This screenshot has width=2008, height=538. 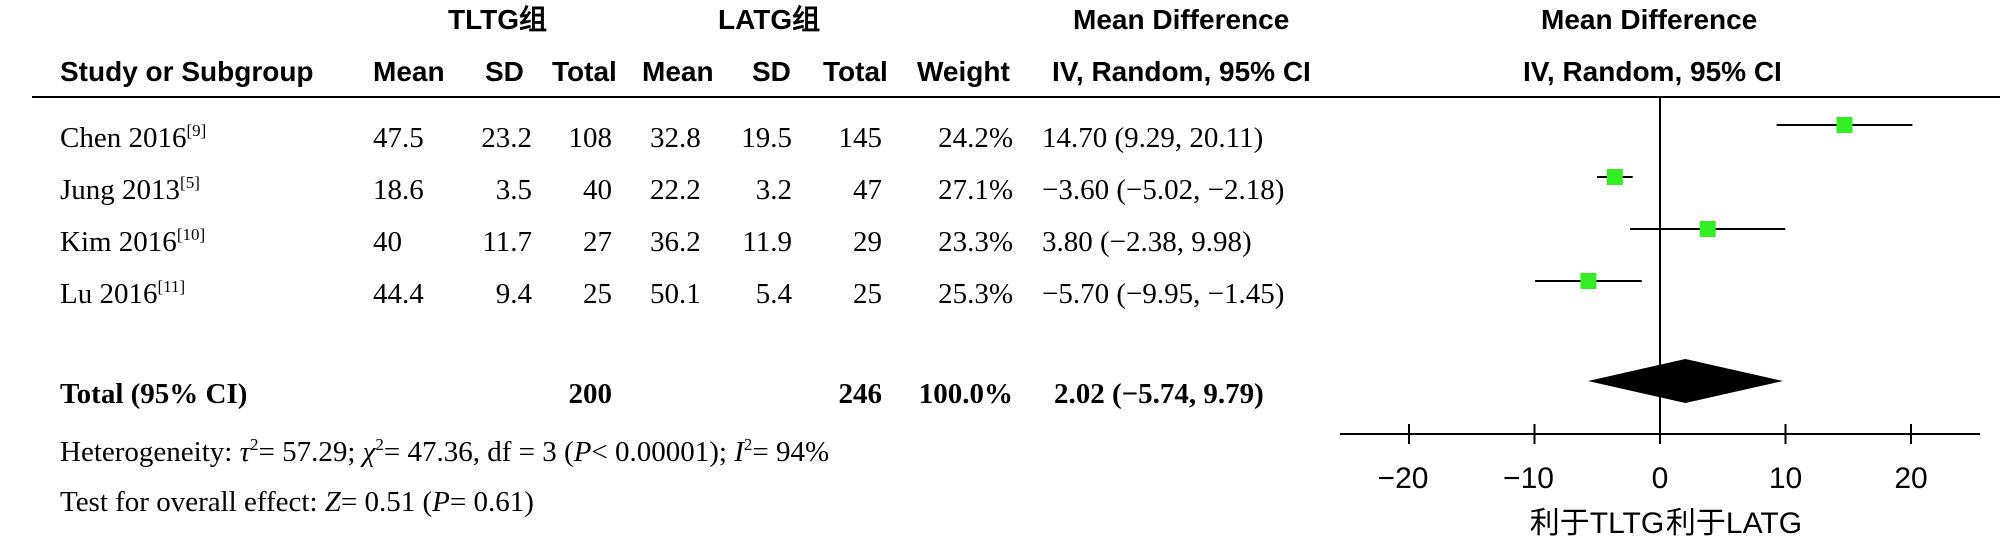 I want to click on total2-cell: 145, so click(x=860, y=138).